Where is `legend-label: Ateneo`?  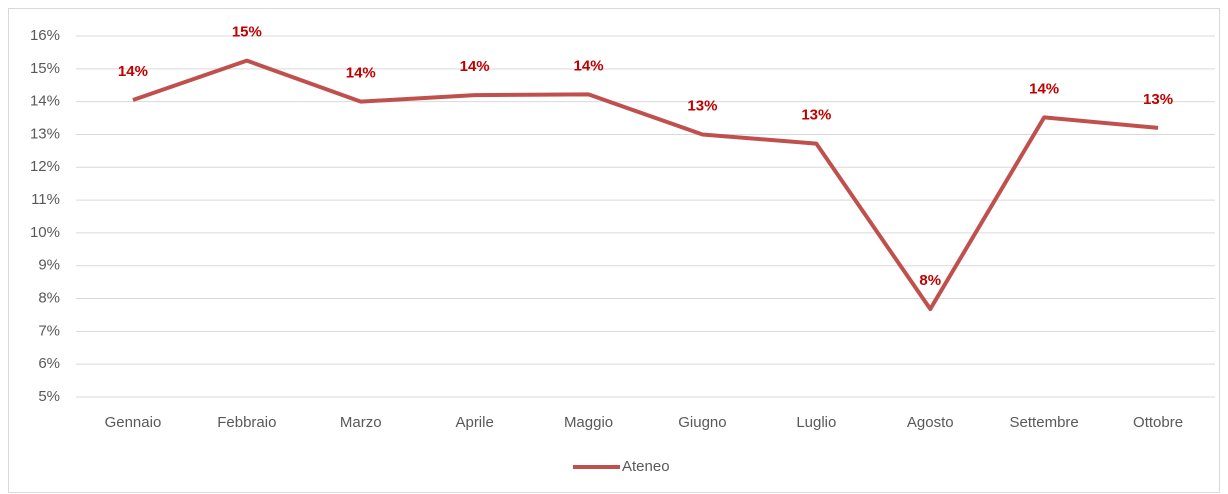
legend-label: Ateneo is located at coordinates (646, 466).